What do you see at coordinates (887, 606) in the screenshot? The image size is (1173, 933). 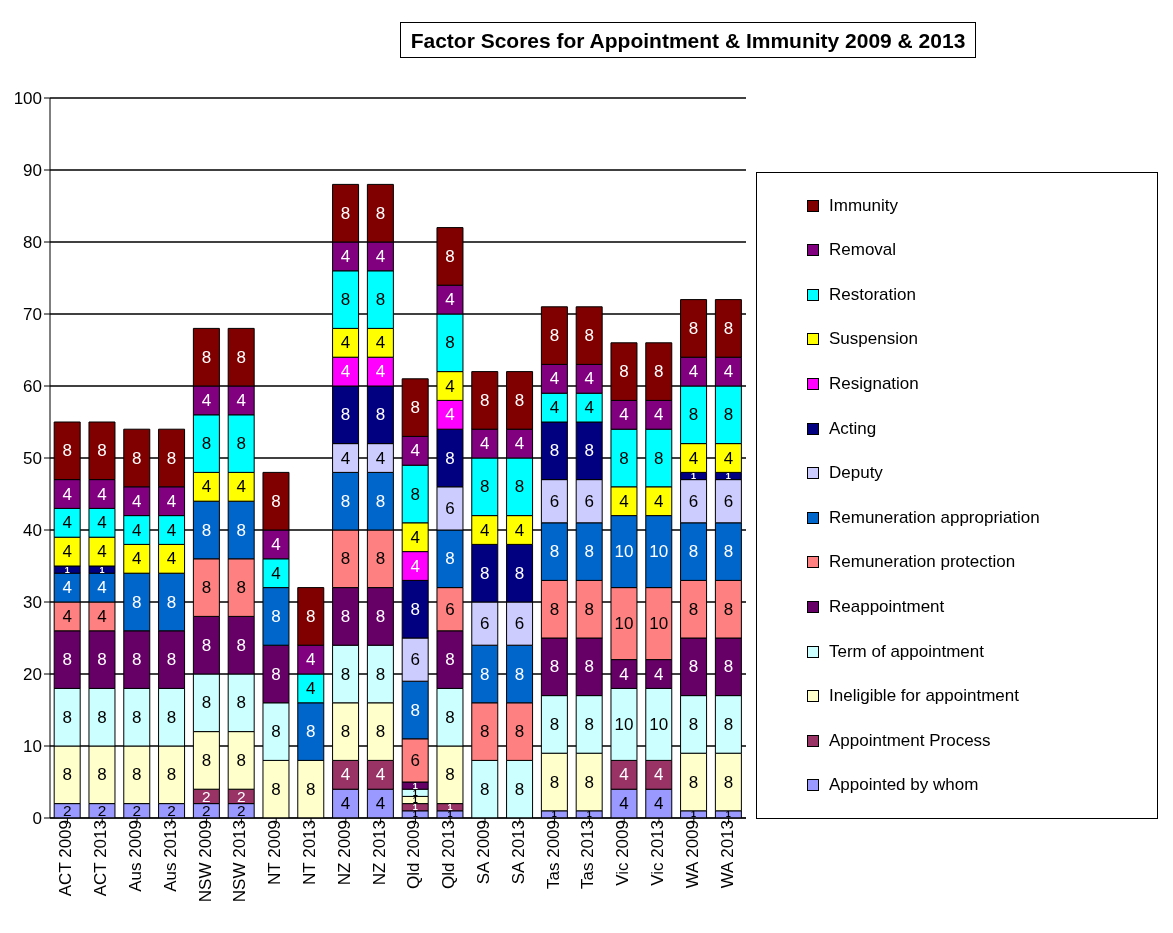 I see `legend-label: Reappointment` at bounding box center [887, 606].